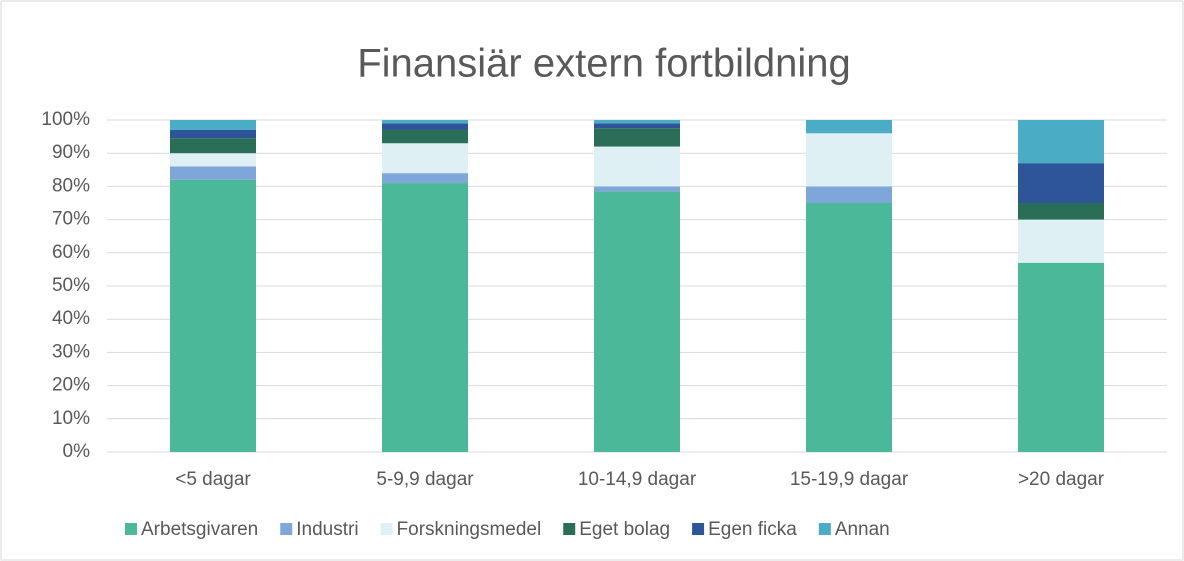  What do you see at coordinates (71, 219) in the screenshot?
I see `y-tick-label: 70%` at bounding box center [71, 219].